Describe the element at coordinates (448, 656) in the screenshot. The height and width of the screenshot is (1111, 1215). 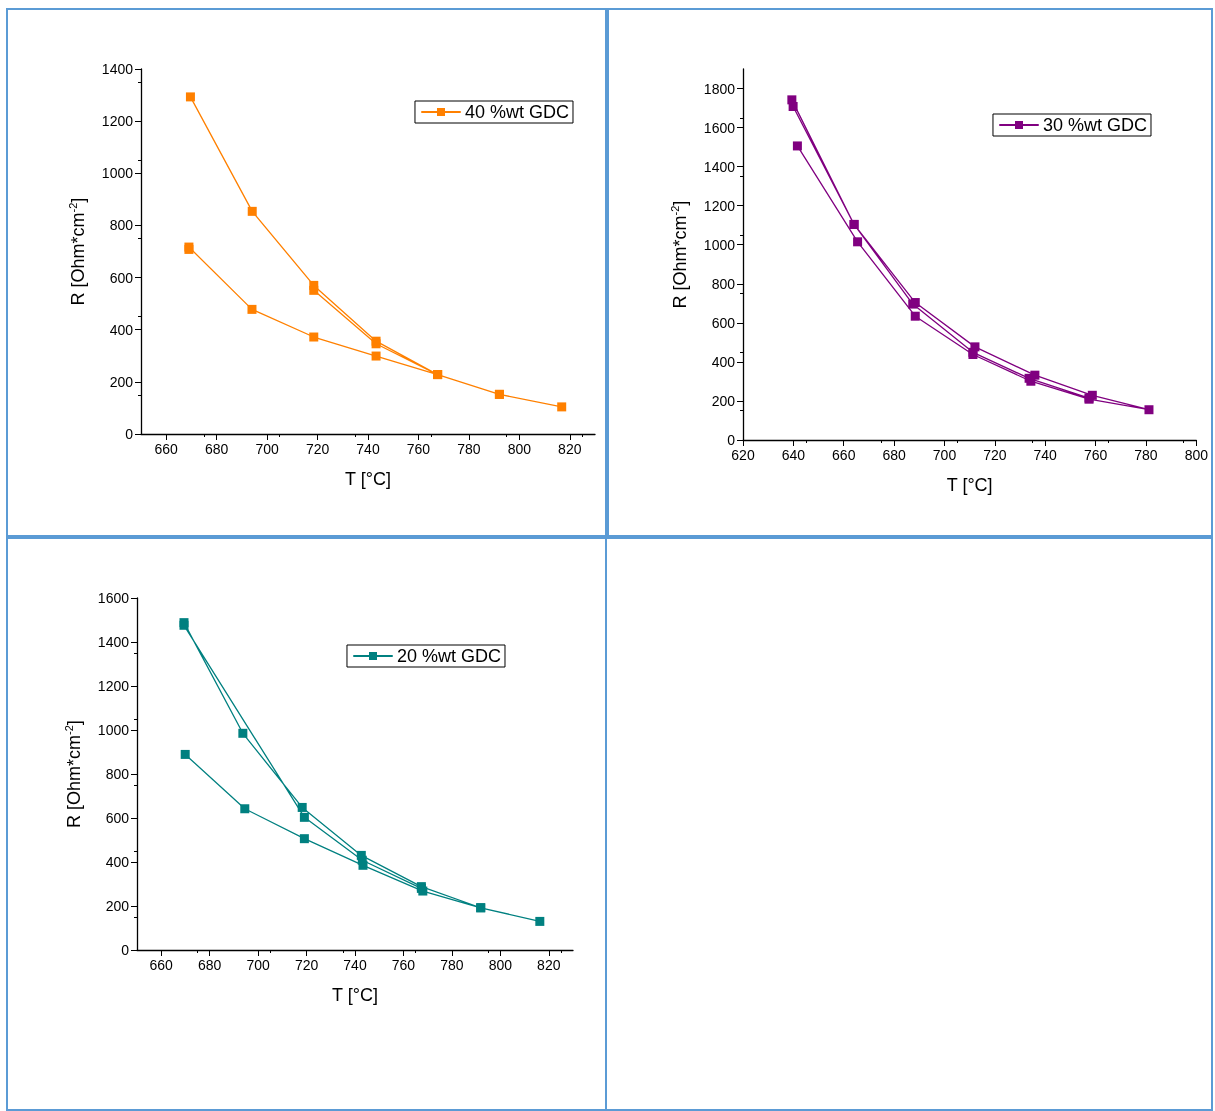
I see `legend-label: 20 %wt GDC` at that location.